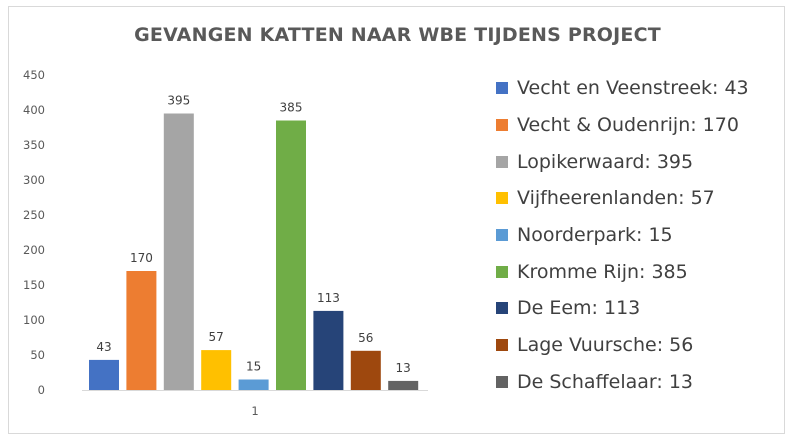 The image size is (795, 442). What do you see at coordinates (34, 110) in the screenshot?
I see `y-tick-label-8: 400` at bounding box center [34, 110].